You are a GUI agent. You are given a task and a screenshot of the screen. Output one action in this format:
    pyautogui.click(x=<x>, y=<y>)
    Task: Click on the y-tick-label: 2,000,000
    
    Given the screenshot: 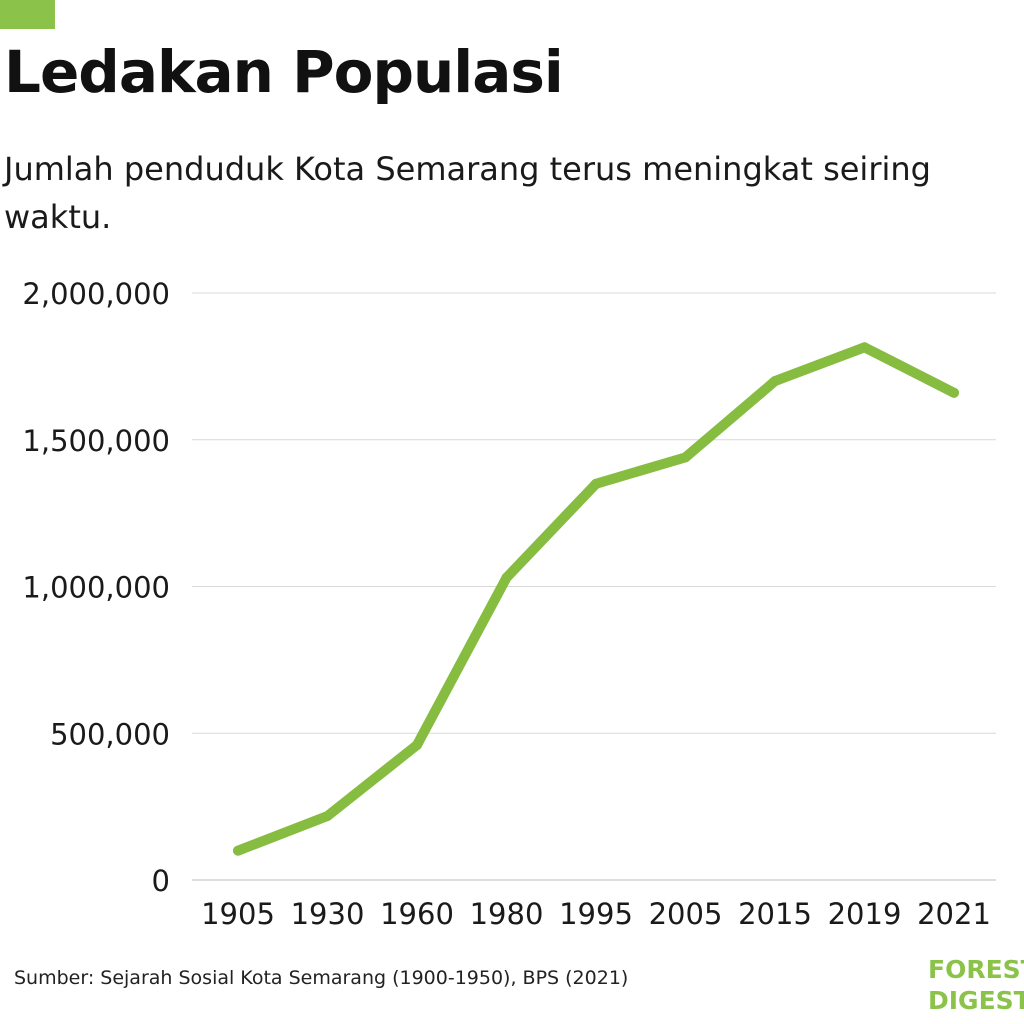 What is the action you would take?
    pyautogui.click(x=96, y=294)
    